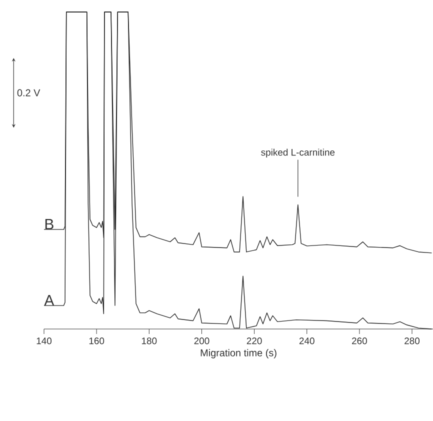 Image resolution: width=433 pixels, height=421 pixels. What do you see at coordinates (298, 153) in the screenshot?
I see `annotation: spiked L-carnitine` at bounding box center [298, 153].